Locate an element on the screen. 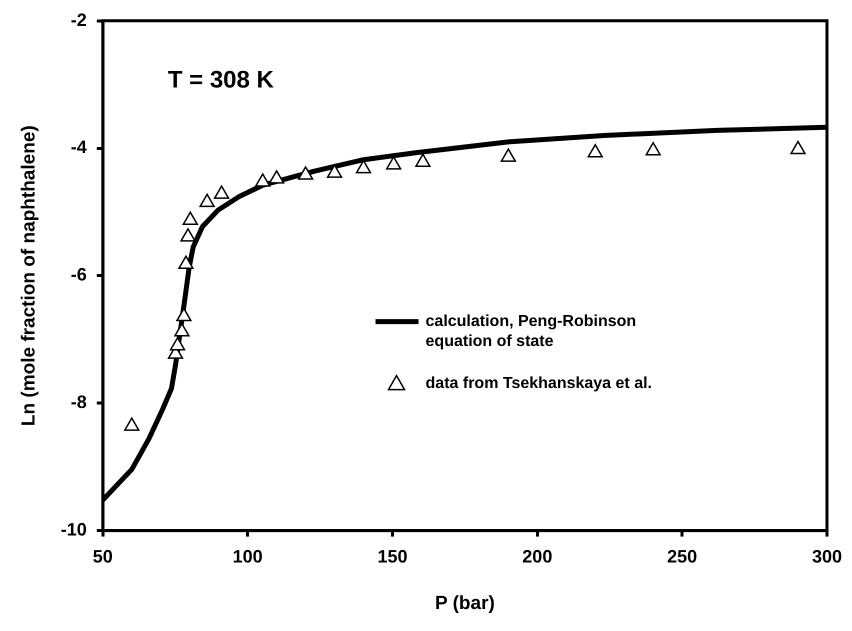  x-tick-label: 50 is located at coordinates (102, 556).